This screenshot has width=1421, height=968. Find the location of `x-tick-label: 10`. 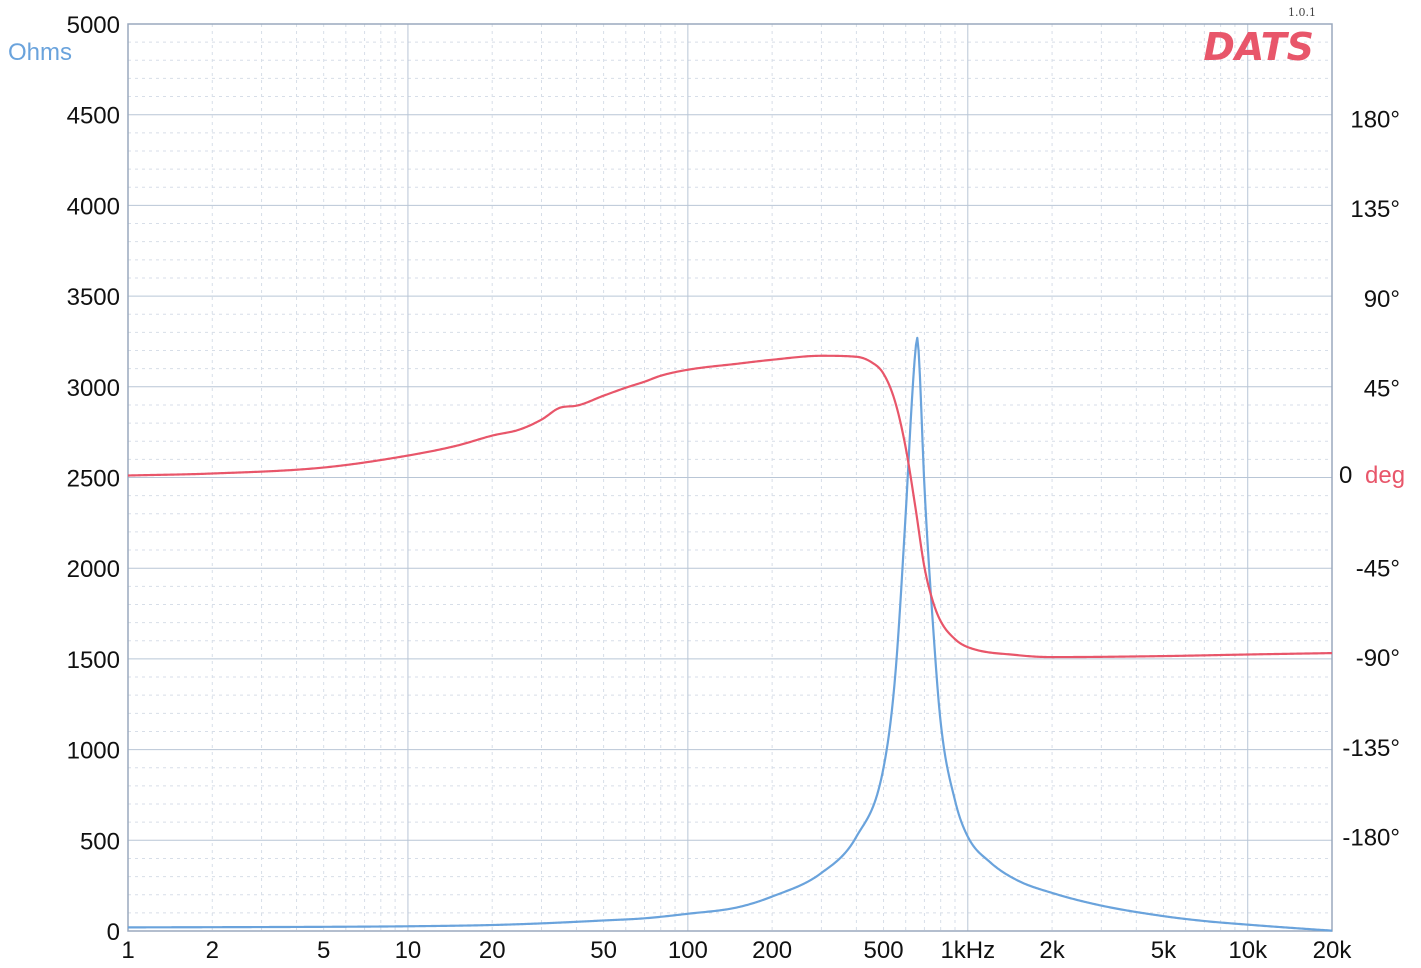

x-tick-label: 10 is located at coordinates (408, 950).